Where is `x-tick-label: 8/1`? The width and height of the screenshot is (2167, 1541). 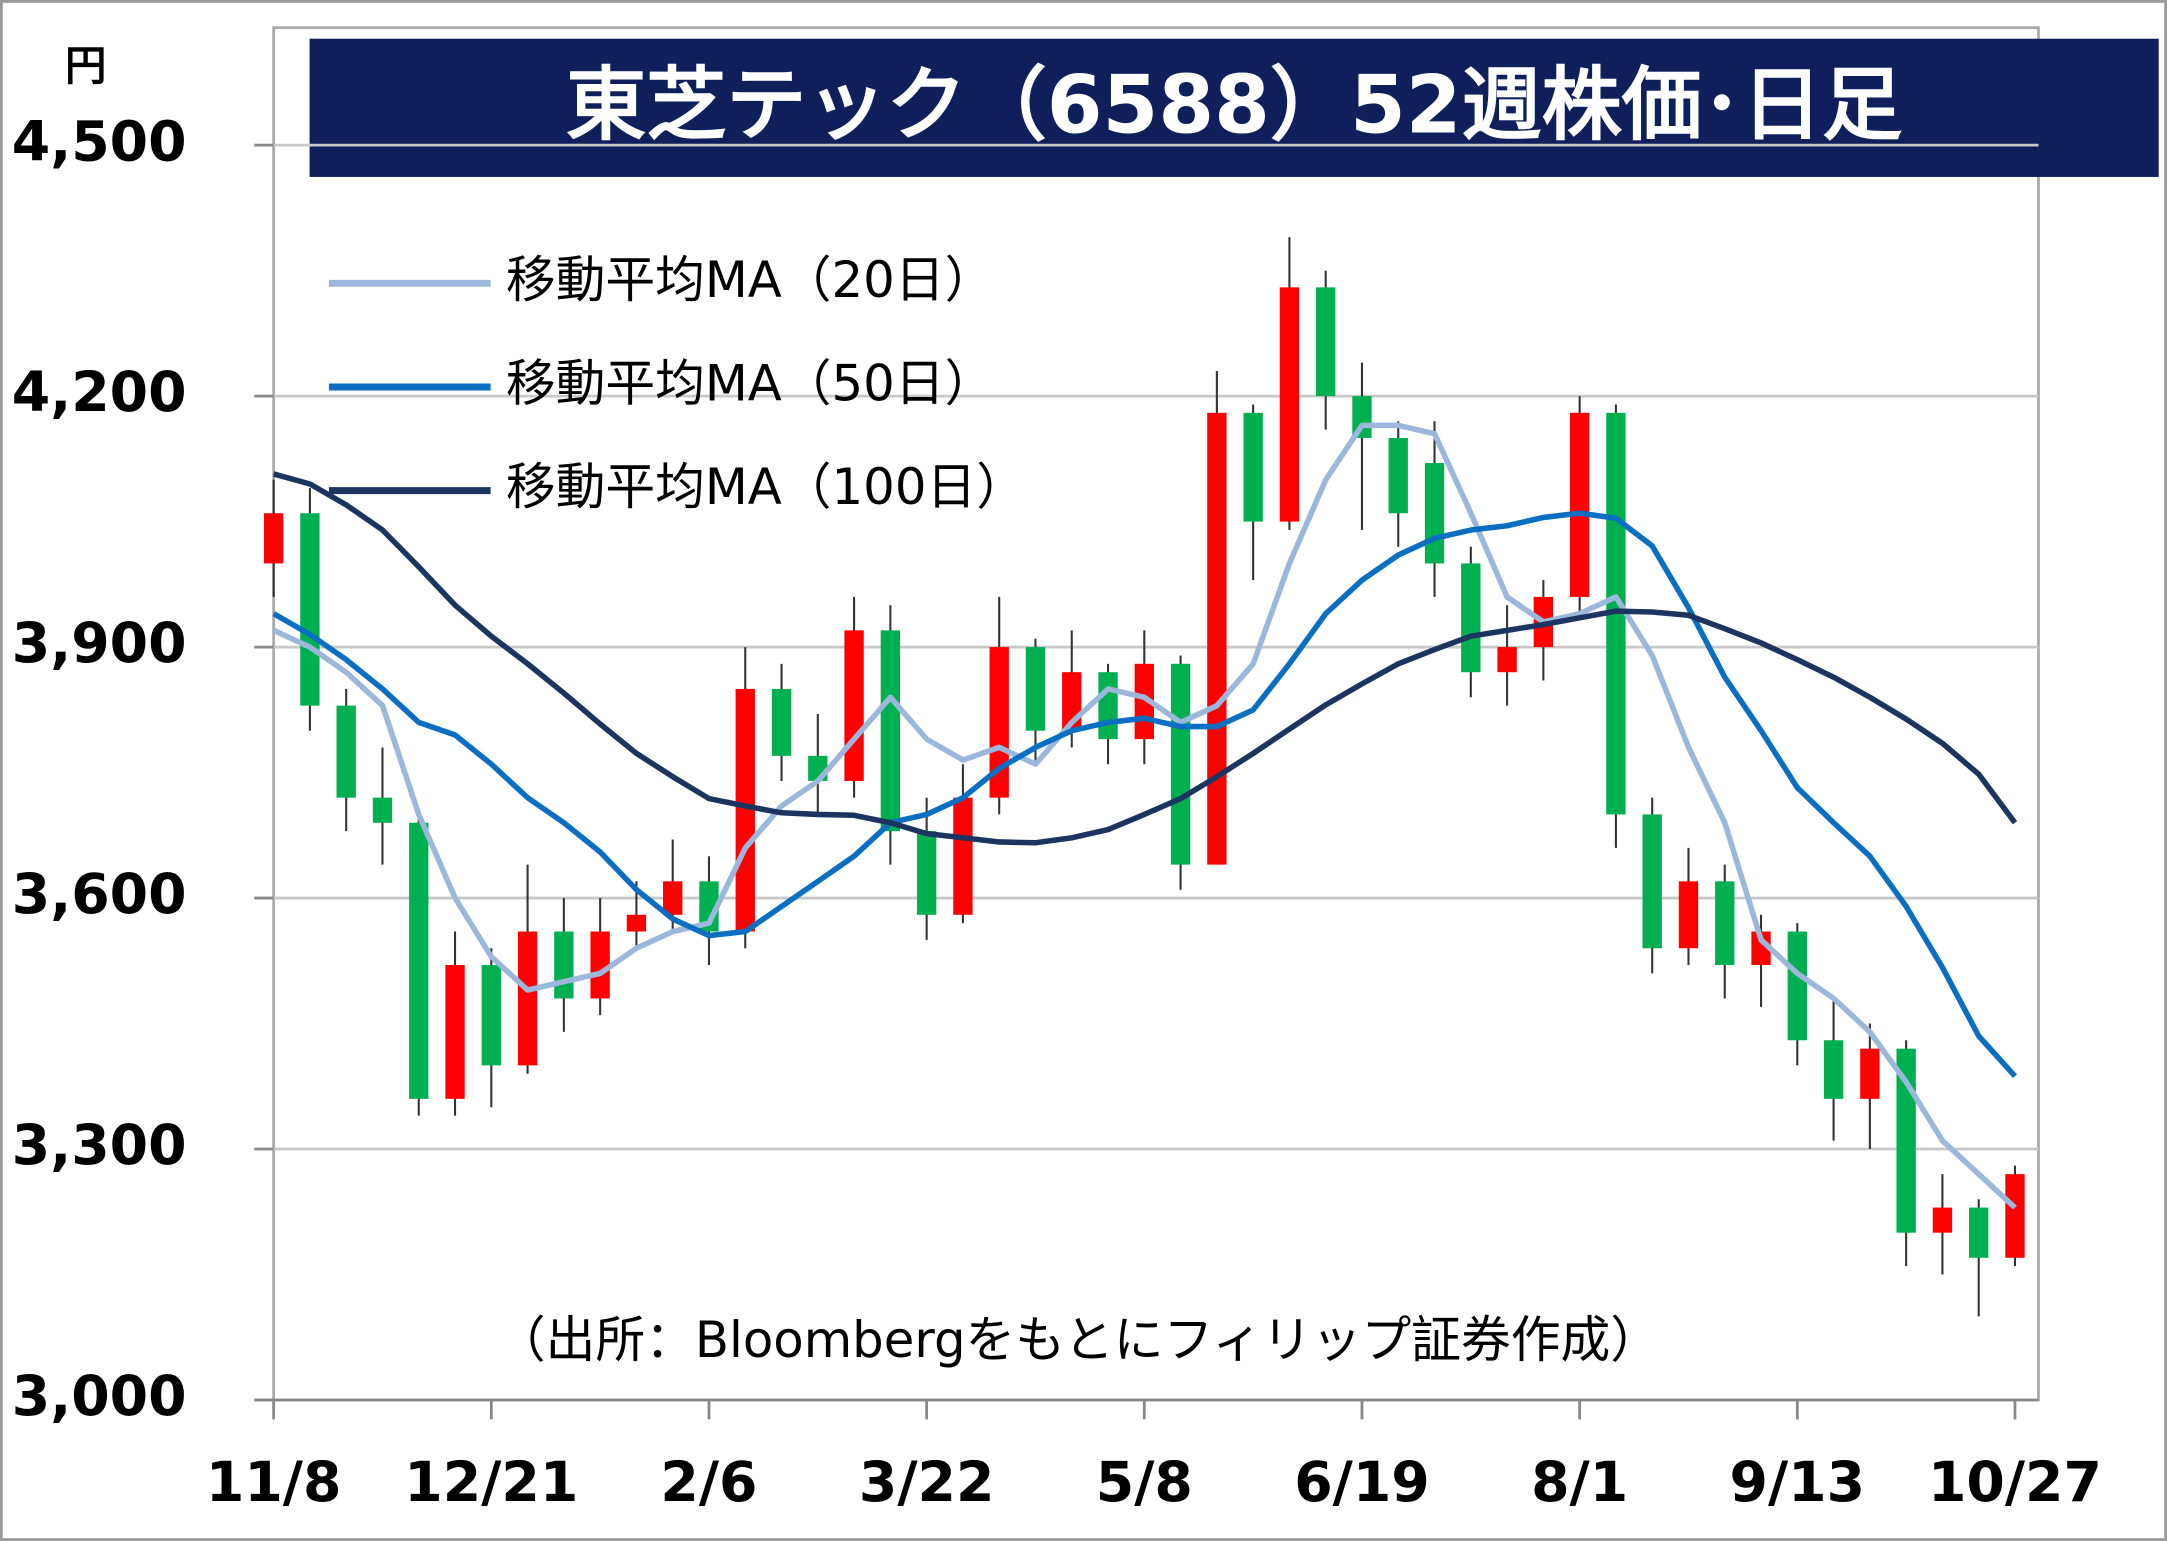
x-tick-label: 8/1 is located at coordinates (1579, 1483).